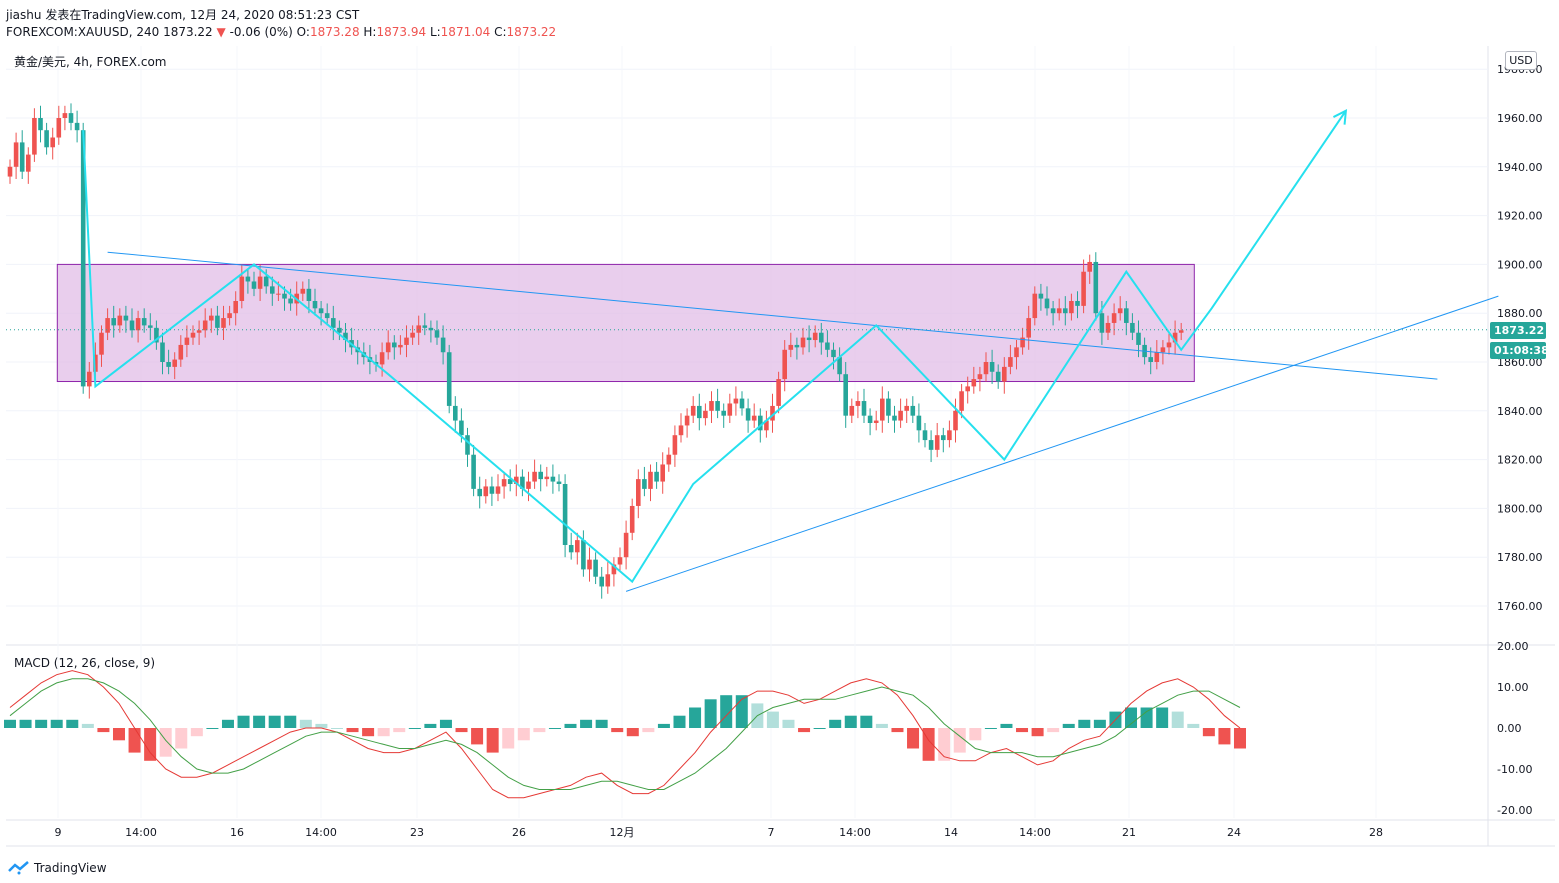 This screenshot has width=1559, height=883. Describe the element at coordinates (1521, 60) in the screenshot. I see `currency-badge: USD` at that location.